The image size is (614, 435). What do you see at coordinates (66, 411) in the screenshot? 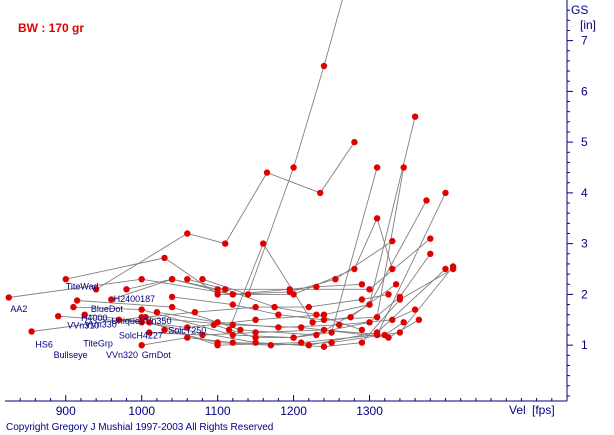
I see `x-tick-label: 900` at bounding box center [66, 411].